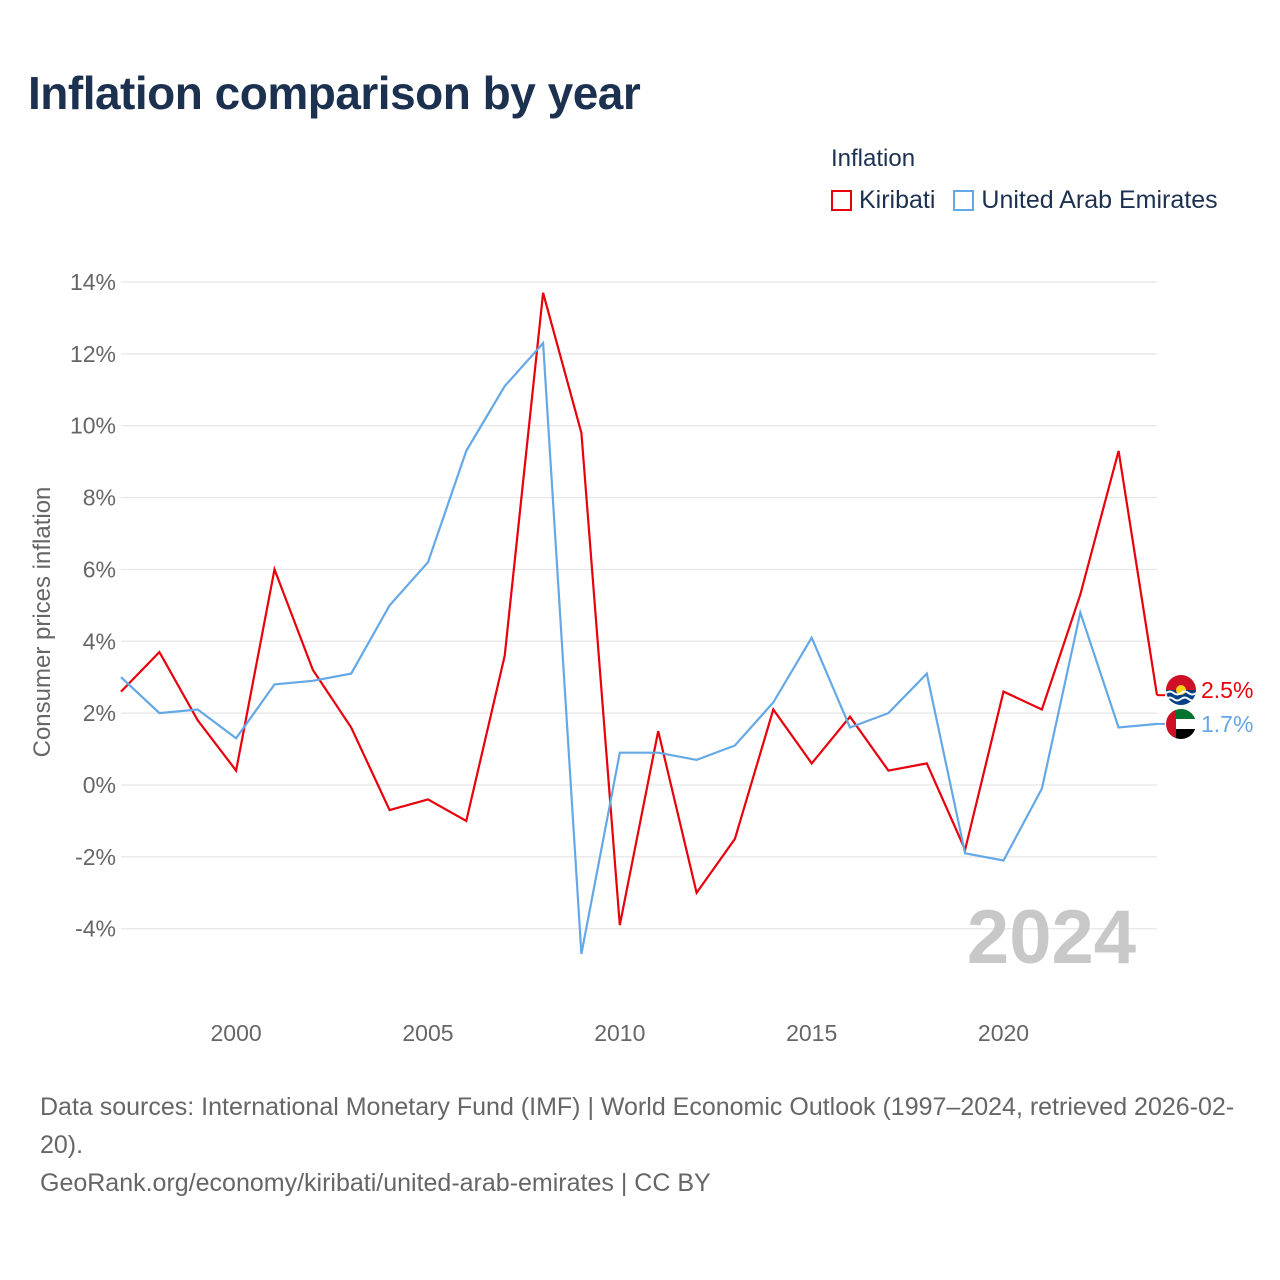  What do you see at coordinates (964, 200) in the screenshot?
I see `legend-swatch-uae` at bounding box center [964, 200].